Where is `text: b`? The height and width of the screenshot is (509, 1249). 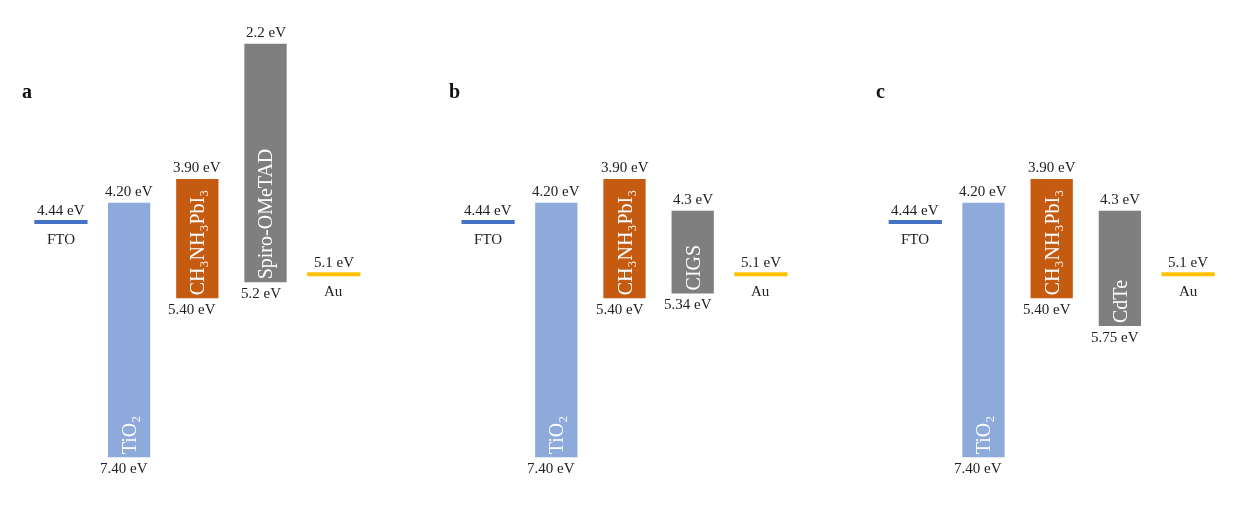
text: b is located at coordinates (455, 91).